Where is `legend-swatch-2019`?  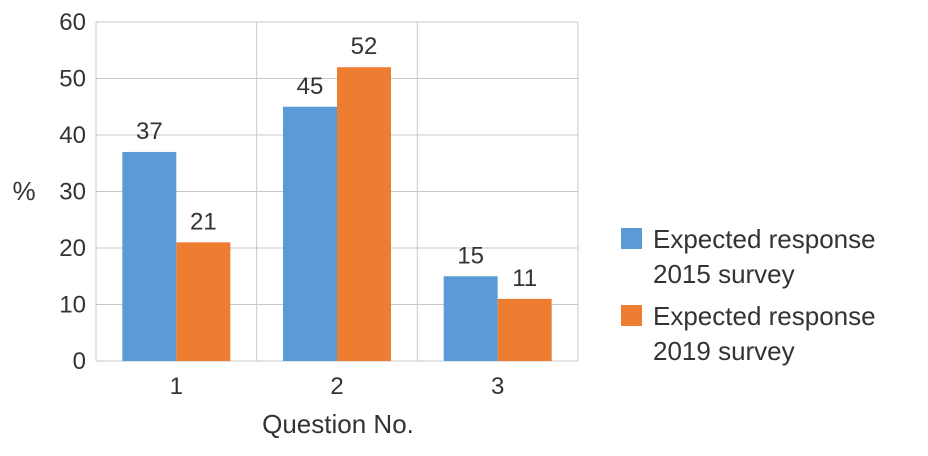 legend-swatch-2019 is located at coordinates (631, 315).